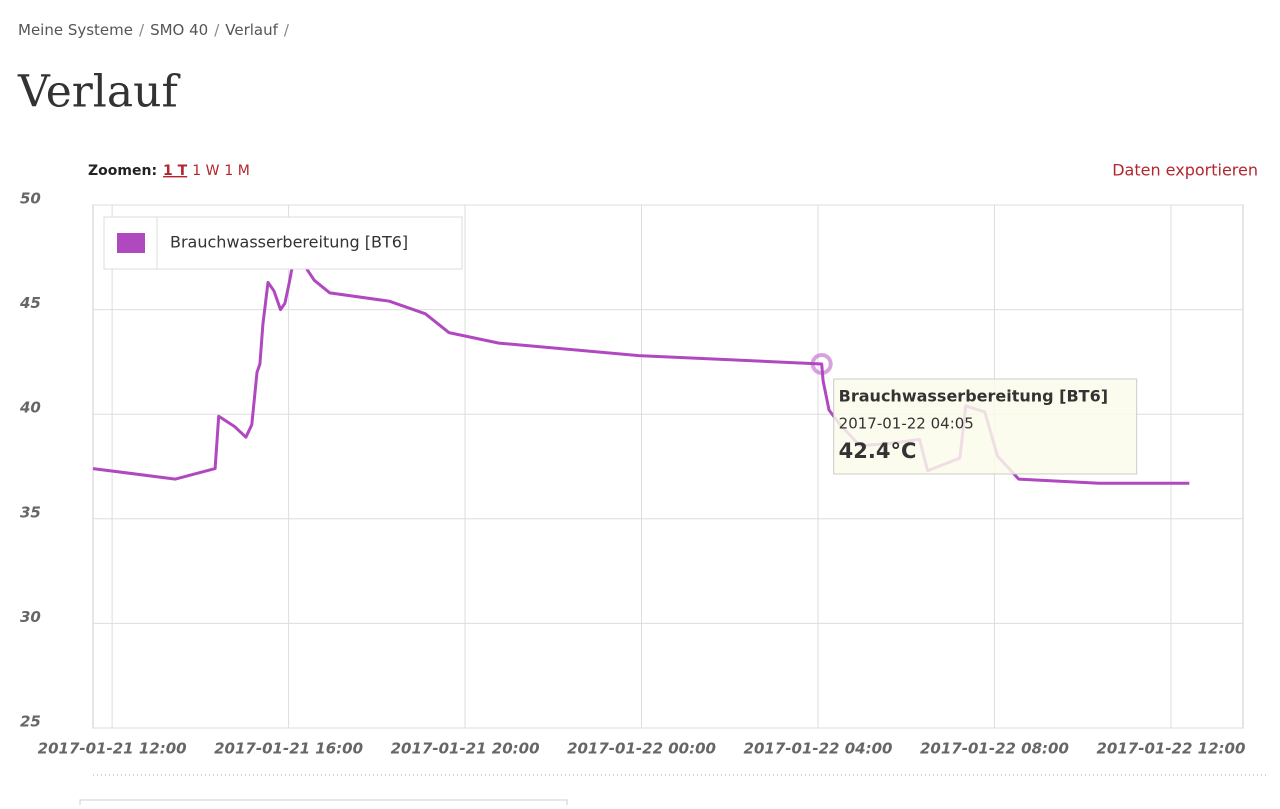 This screenshot has height=809, width=1280. I want to click on y-tick-label: 40, so click(30, 408).